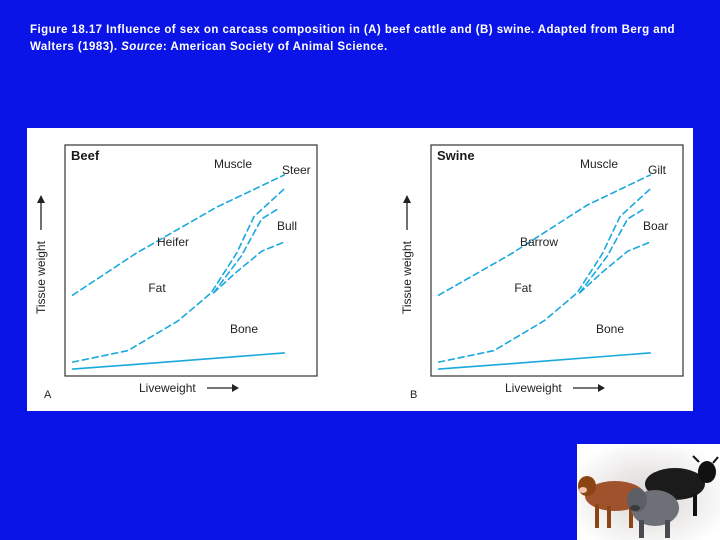 This screenshot has width=720, height=540. I want to click on curve-label-mid: Heifer, so click(173, 242).